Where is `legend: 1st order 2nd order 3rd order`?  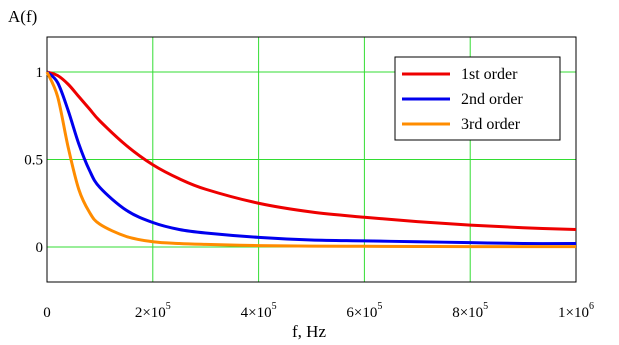
legend: 1st order 2nd order 3rd order is located at coordinates (477, 98).